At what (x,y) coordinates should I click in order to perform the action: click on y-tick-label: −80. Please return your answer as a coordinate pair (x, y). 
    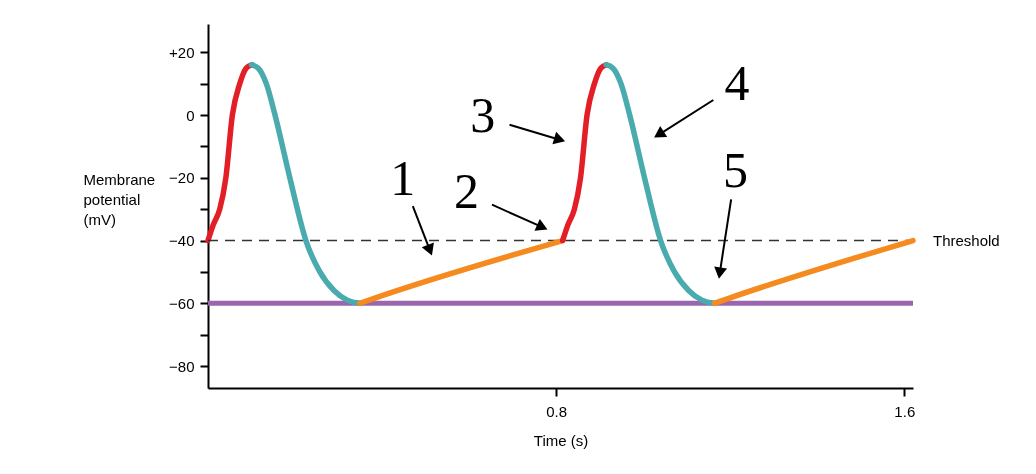
    Looking at the image, I should click on (182, 366).